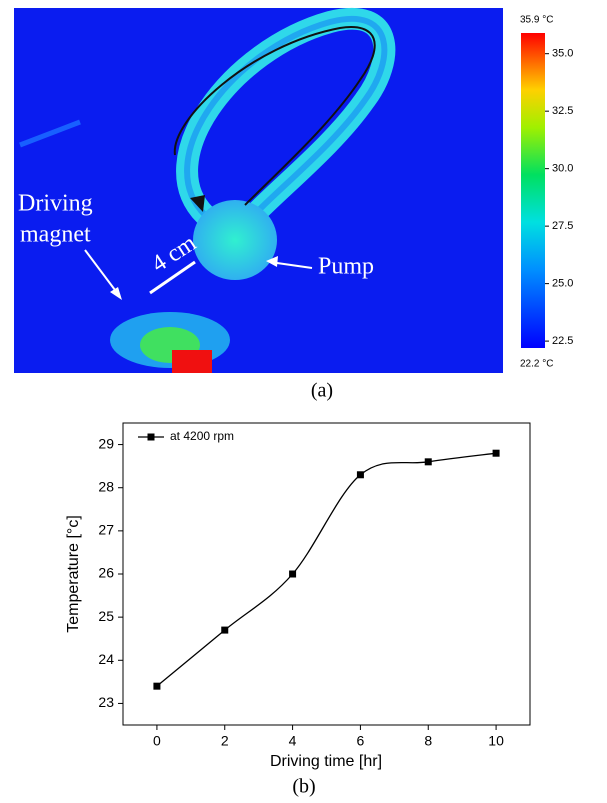  I want to click on colorbar, so click(533, 190).